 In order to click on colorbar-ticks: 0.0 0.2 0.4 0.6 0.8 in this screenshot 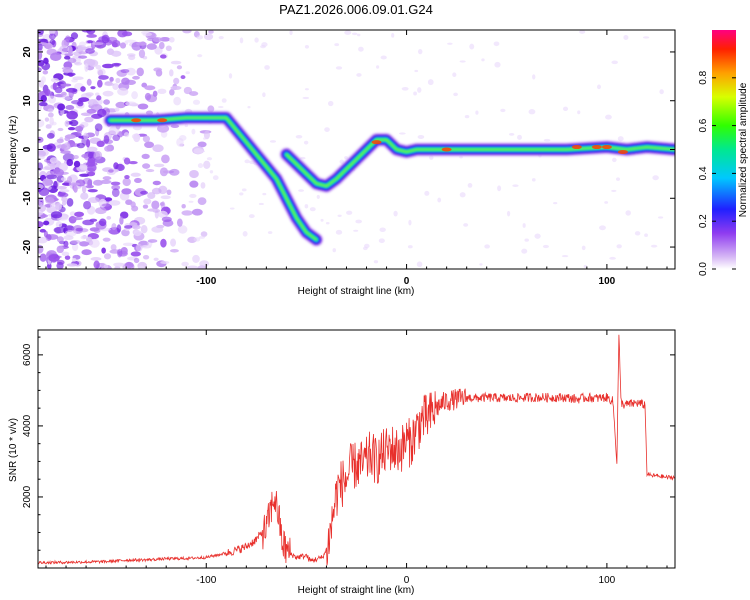, I will do `click(717, 173)`.